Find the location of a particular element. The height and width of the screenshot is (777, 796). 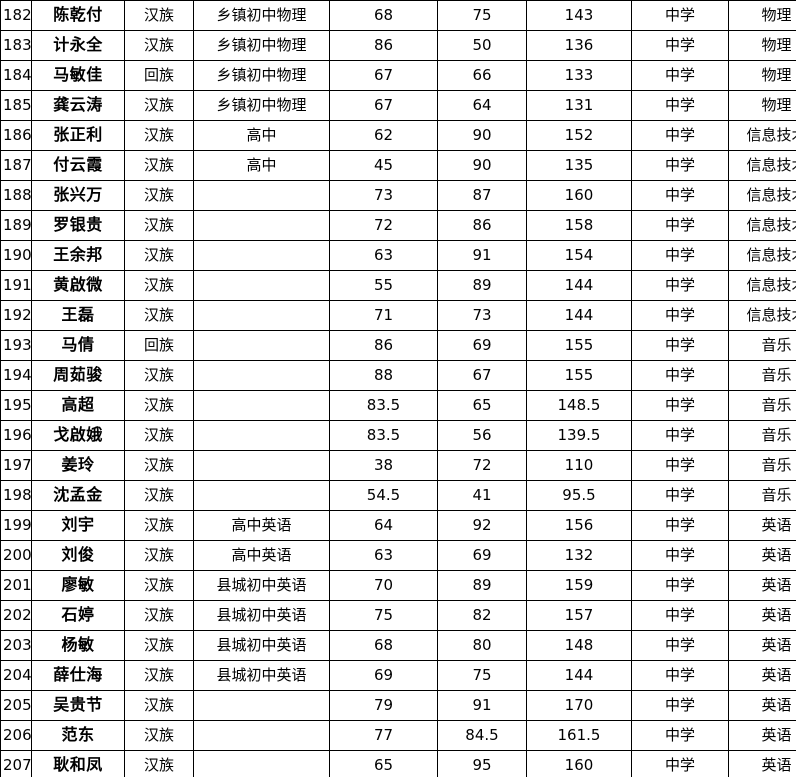

cell-discipline: 音乐 is located at coordinates (762, 435).